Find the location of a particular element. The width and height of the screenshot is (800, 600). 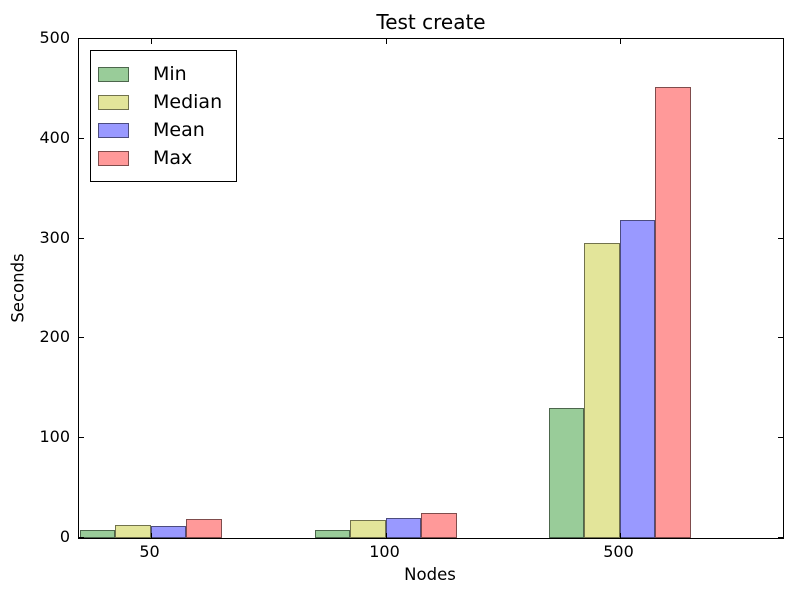

legend-swatch-min is located at coordinates (113, 74).